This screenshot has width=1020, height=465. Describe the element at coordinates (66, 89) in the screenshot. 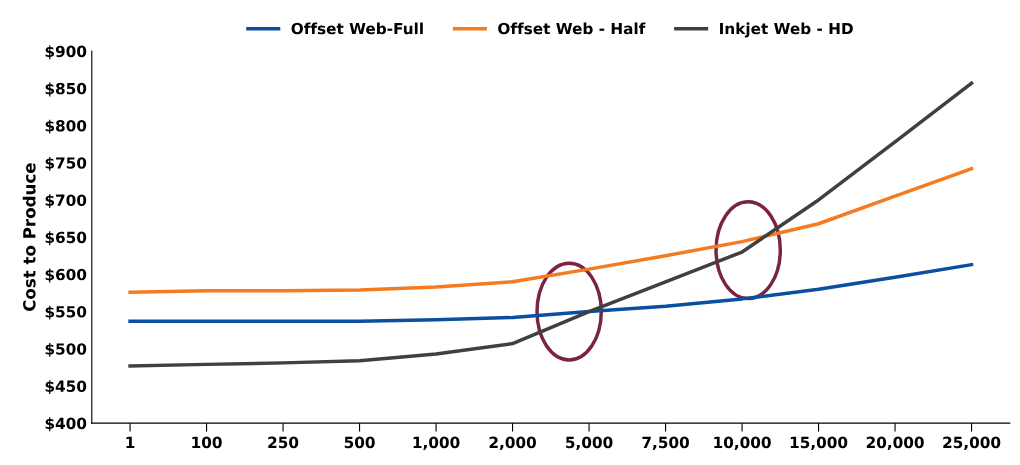

I see `y-tick-label: $850` at that location.